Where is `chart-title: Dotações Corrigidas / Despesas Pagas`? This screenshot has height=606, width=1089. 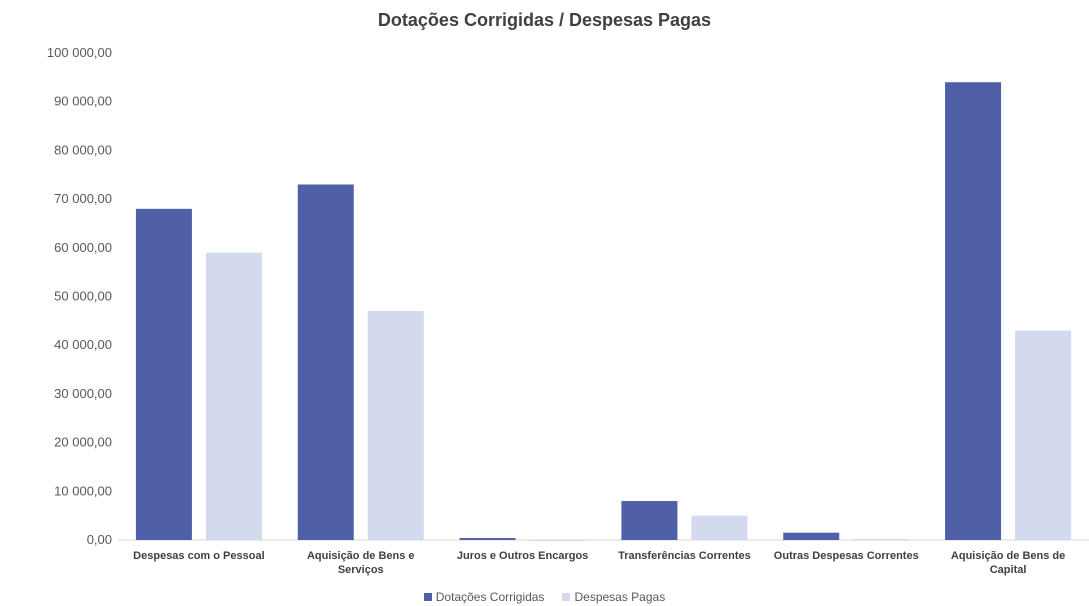
chart-title: Dotações Corrigidas / Despesas Pagas is located at coordinates (544, 20).